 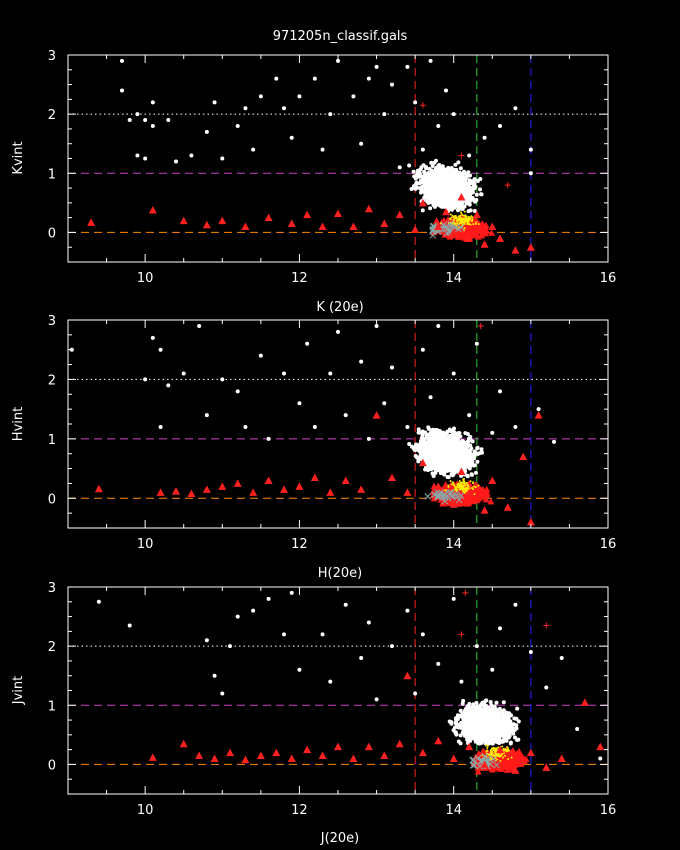 I want to click on data-point-plus, so click(x=508, y=185).